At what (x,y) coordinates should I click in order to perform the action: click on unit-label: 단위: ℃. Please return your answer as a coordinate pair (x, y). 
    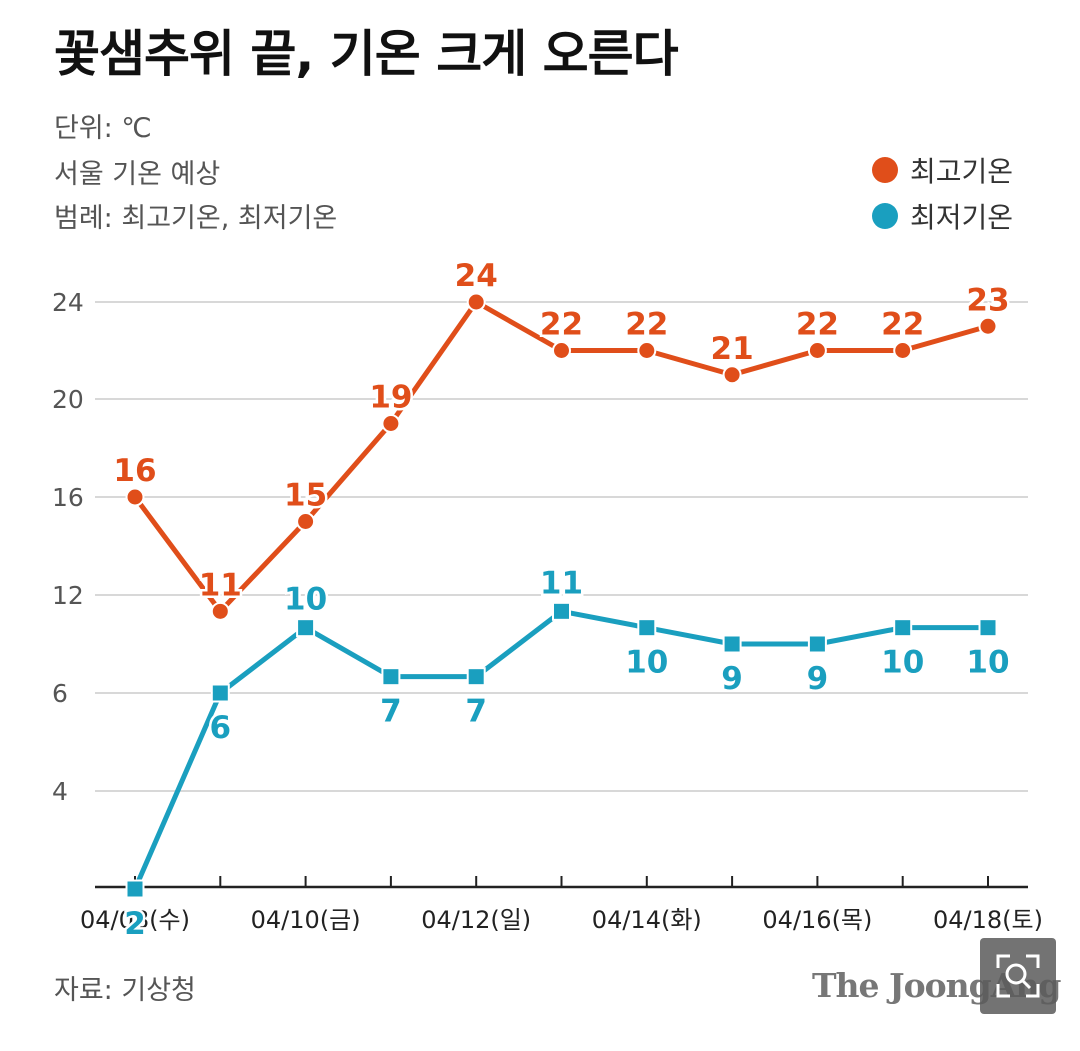
    Looking at the image, I should click on (103, 128).